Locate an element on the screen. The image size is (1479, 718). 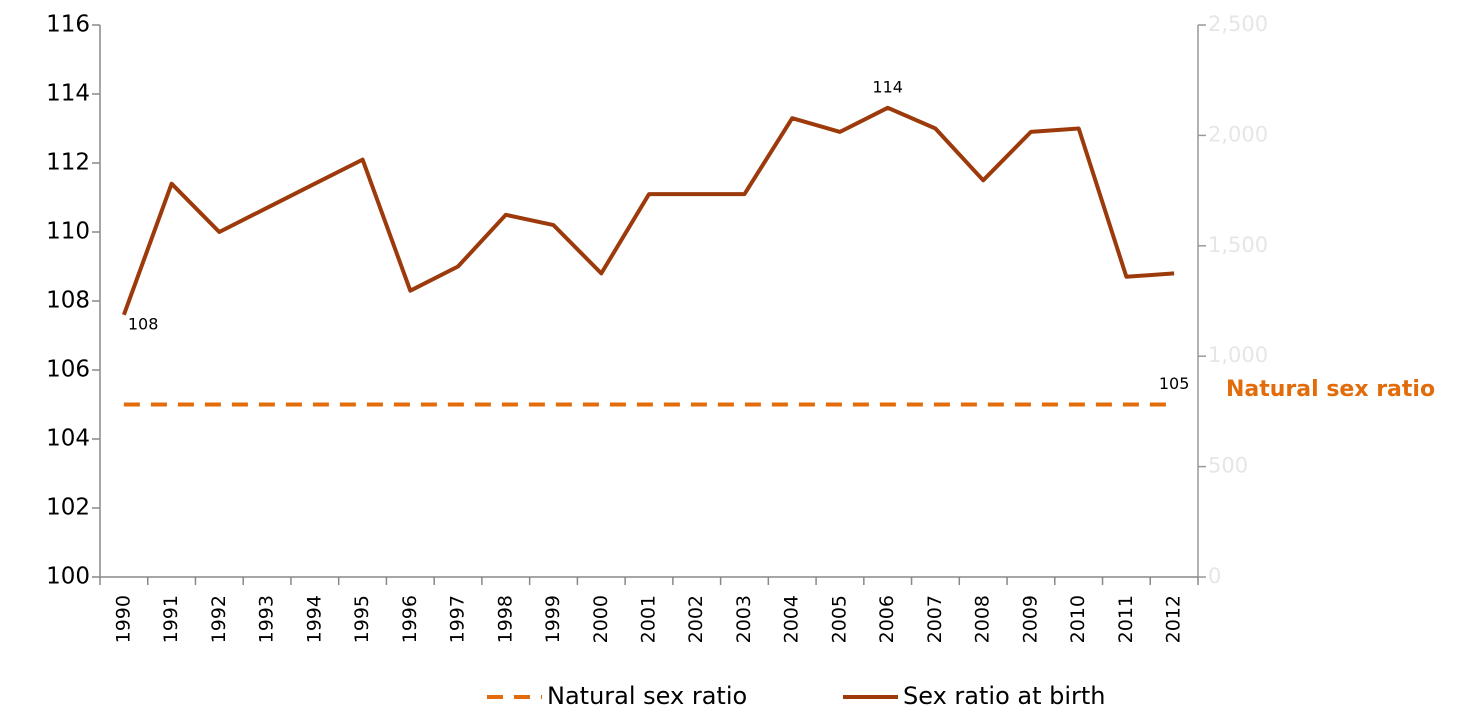
x-tick-label: 2010 is located at coordinates (1078, 619).